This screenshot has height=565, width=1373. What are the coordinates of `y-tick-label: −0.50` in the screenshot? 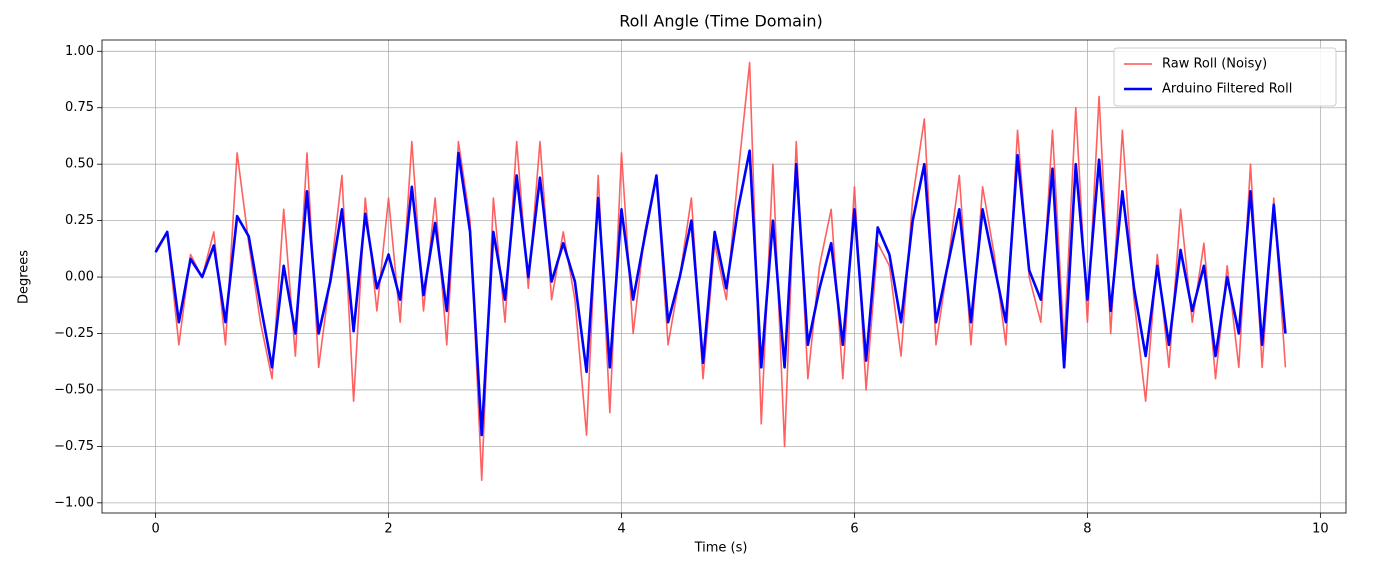 It's located at (74, 389).